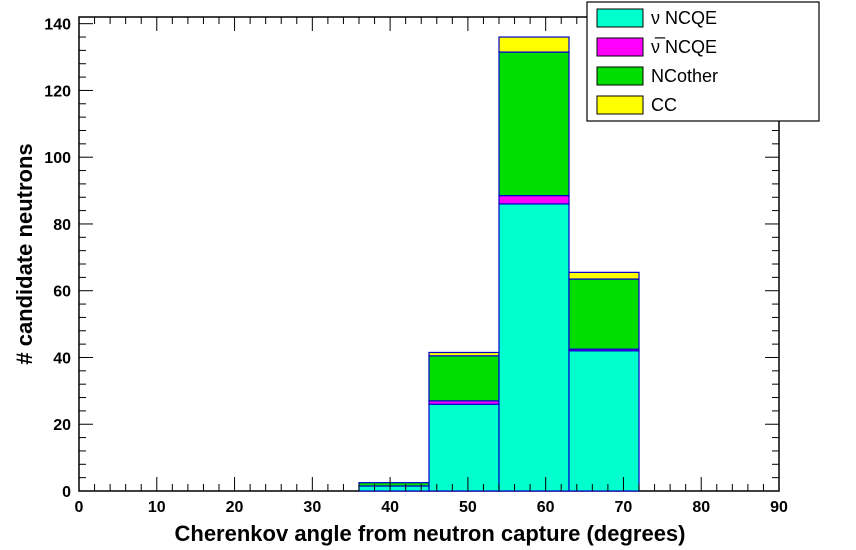  I want to click on x-tick-label: 90, so click(779, 507).